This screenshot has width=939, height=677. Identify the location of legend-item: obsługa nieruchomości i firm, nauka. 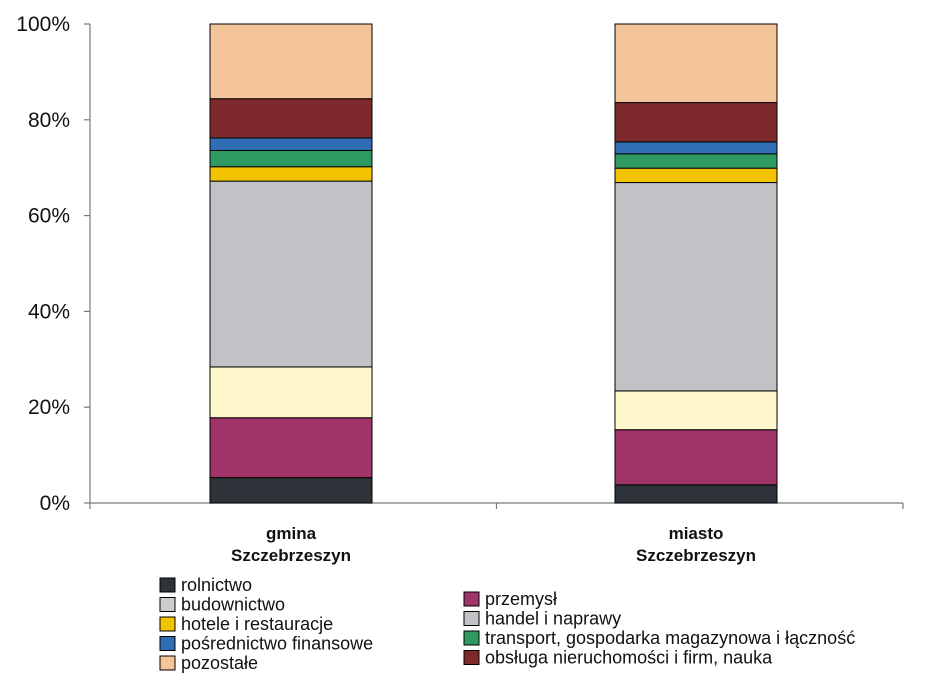
(618, 658).